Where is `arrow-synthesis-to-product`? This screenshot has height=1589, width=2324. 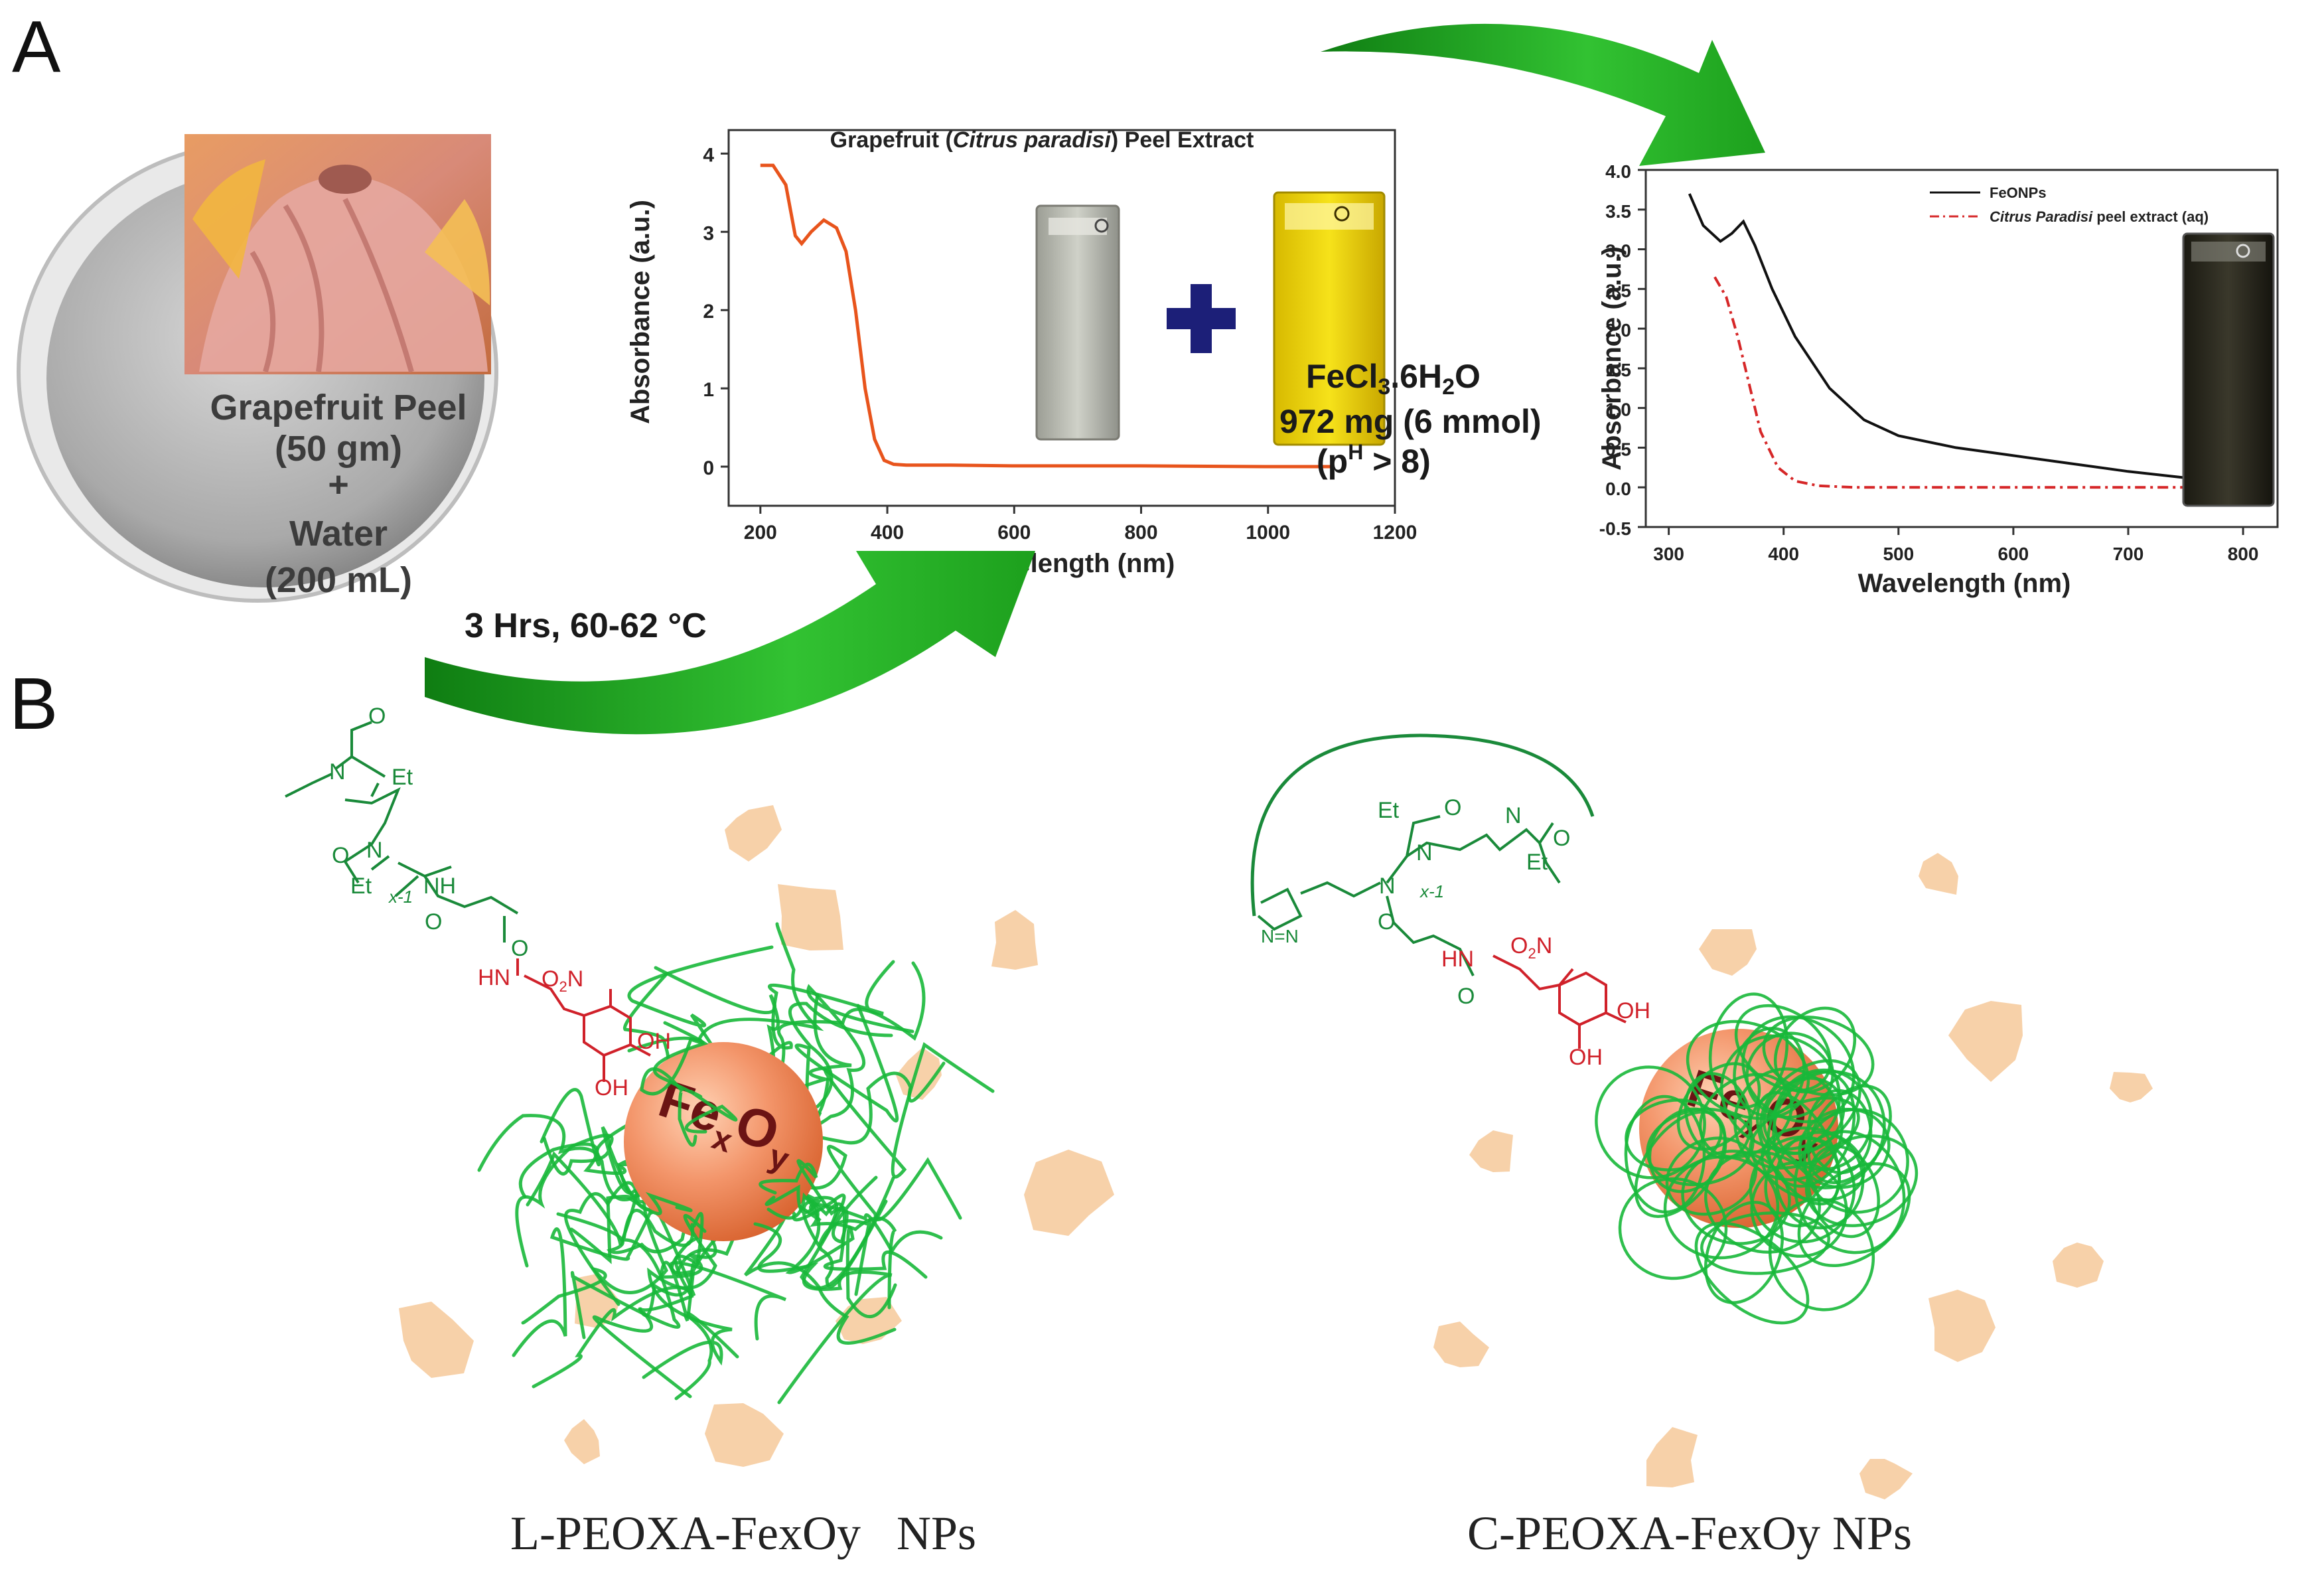
arrow-synthesis-to-product is located at coordinates (1543, 94).